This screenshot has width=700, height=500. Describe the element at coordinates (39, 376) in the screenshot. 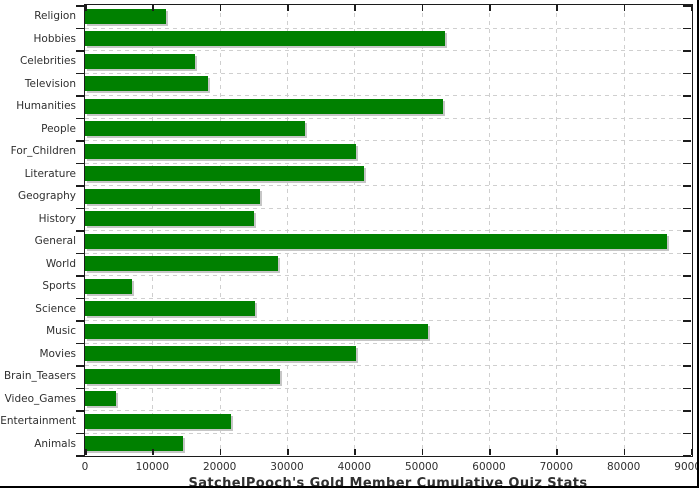

I see `category-label-brain_teasers: Brain_Teasers` at that location.